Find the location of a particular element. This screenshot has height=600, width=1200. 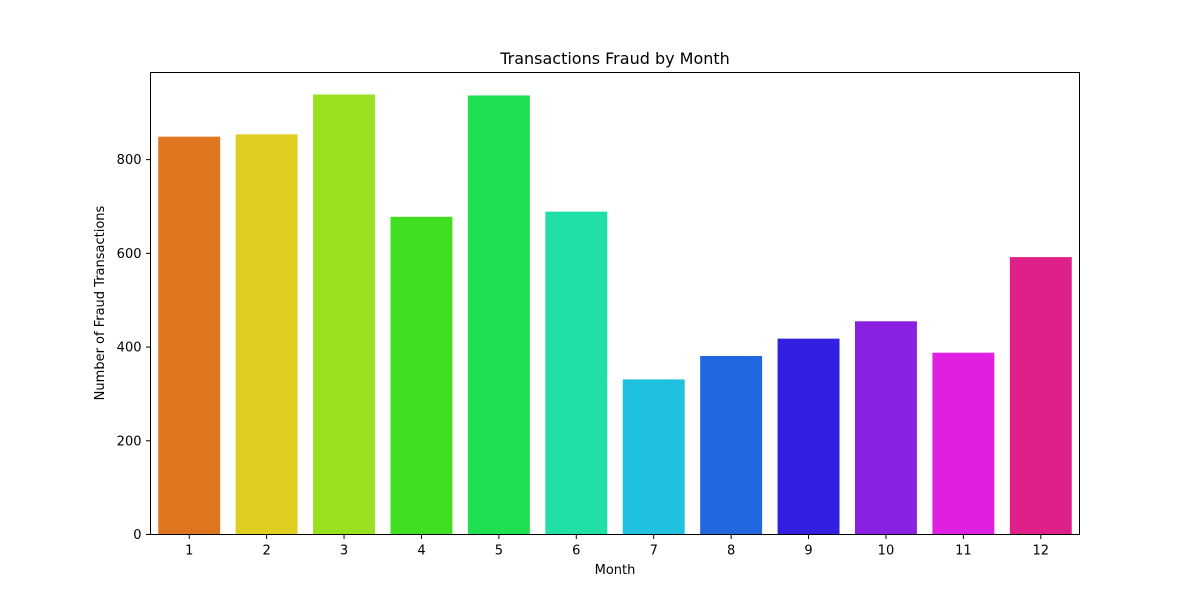

y-tick-label: 200 is located at coordinates (129, 441).